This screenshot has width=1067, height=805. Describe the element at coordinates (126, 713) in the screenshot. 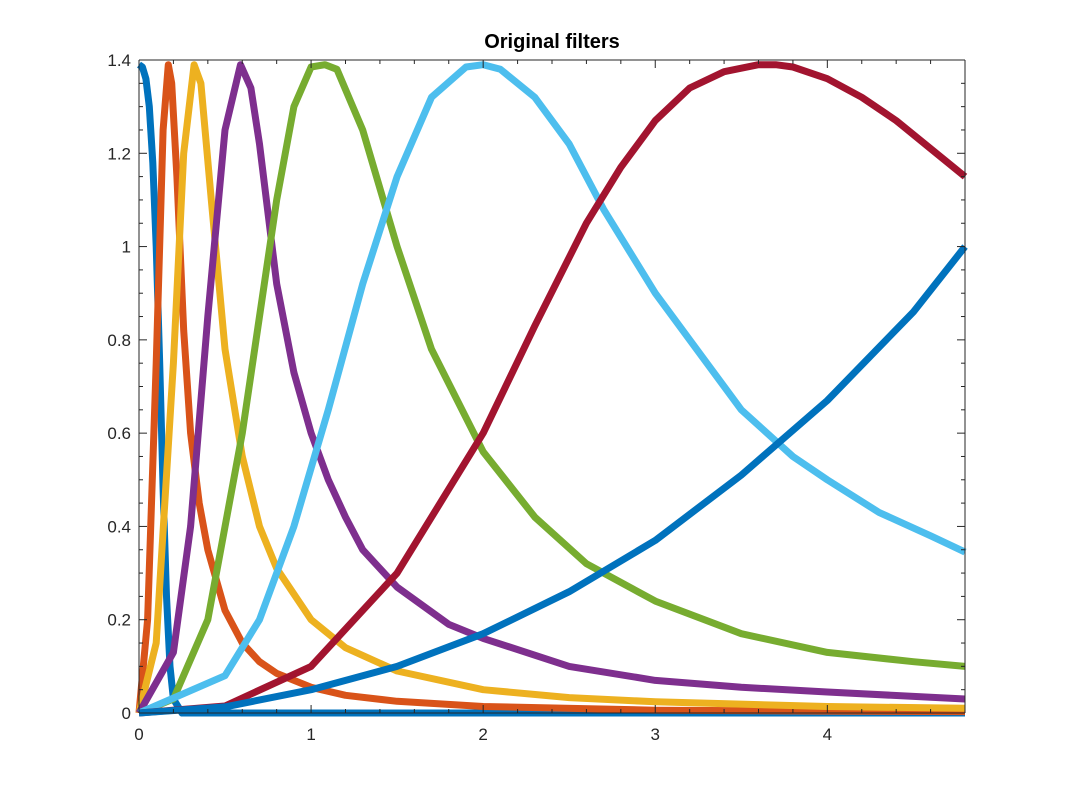

I see `y-tick-label: 0` at that location.